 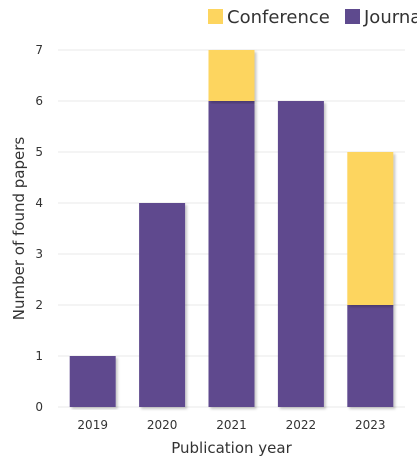 What do you see at coordinates (162, 425) in the screenshot?
I see `x-tick-label-2020: 2020` at bounding box center [162, 425].